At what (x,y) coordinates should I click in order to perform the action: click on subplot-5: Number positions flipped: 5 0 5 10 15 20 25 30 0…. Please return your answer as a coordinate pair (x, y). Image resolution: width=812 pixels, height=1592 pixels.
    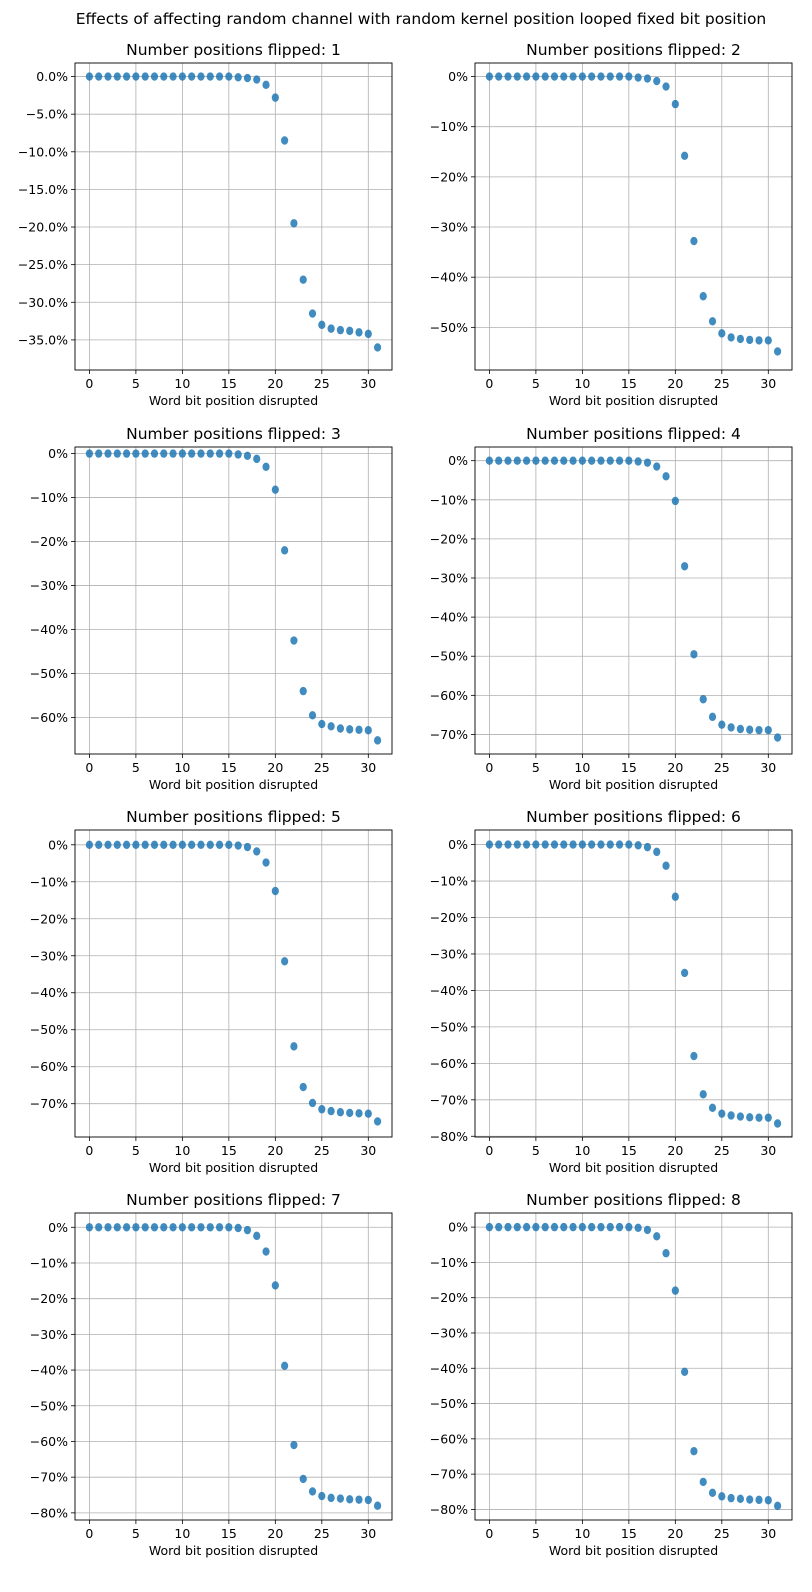
    Looking at the image, I should click on (211, 991).